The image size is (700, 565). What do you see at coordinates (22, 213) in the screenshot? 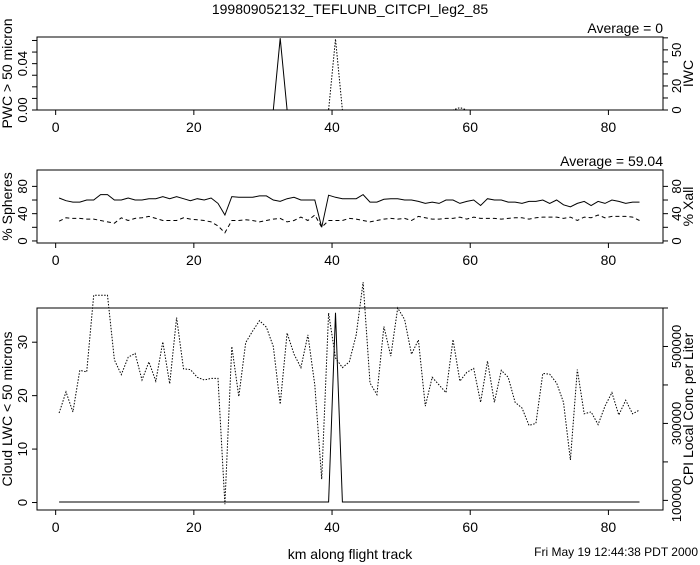
I see `y-tick-label: 40` at bounding box center [22, 213].